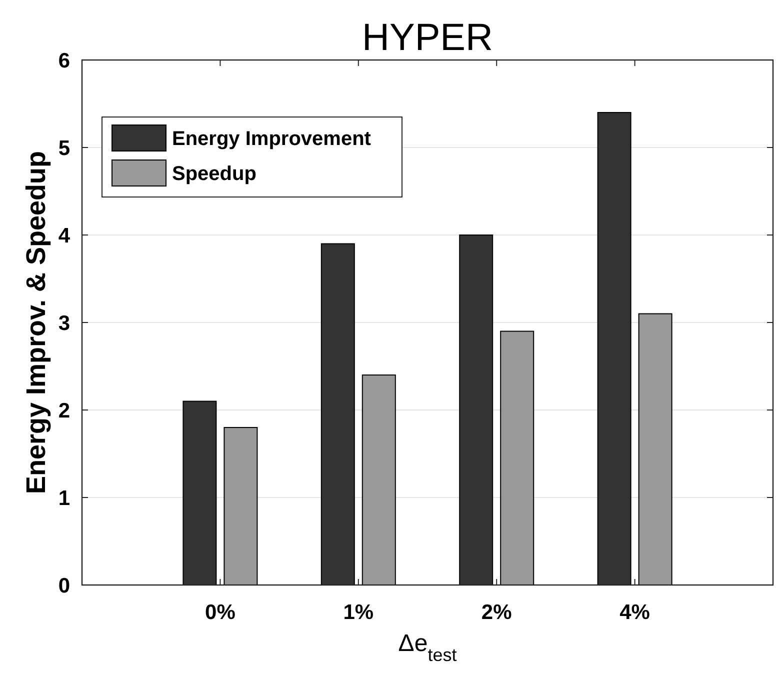 The height and width of the screenshot is (676, 777). Describe the element at coordinates (358, 612) in the screenshot. I see `x-tick-label: 1%` at that location.